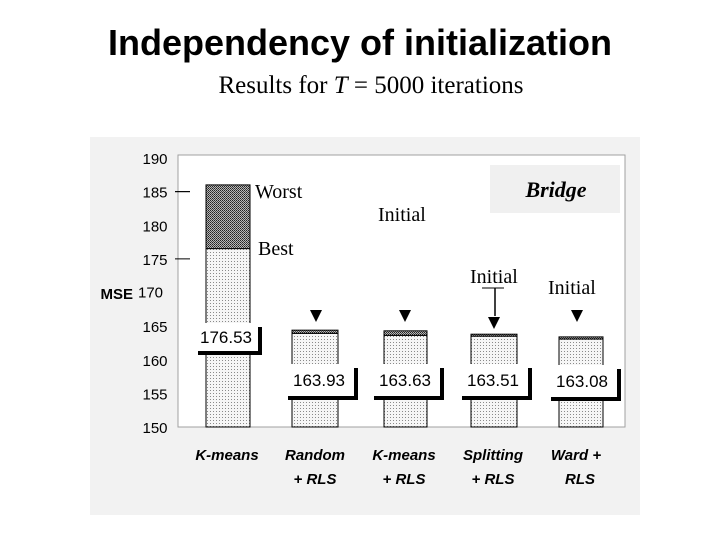 This screenshot has height=540, width=720. Describe the element at coordinates (154, 226) in the screenshot. I see `y-tick-label: 180` at that location.